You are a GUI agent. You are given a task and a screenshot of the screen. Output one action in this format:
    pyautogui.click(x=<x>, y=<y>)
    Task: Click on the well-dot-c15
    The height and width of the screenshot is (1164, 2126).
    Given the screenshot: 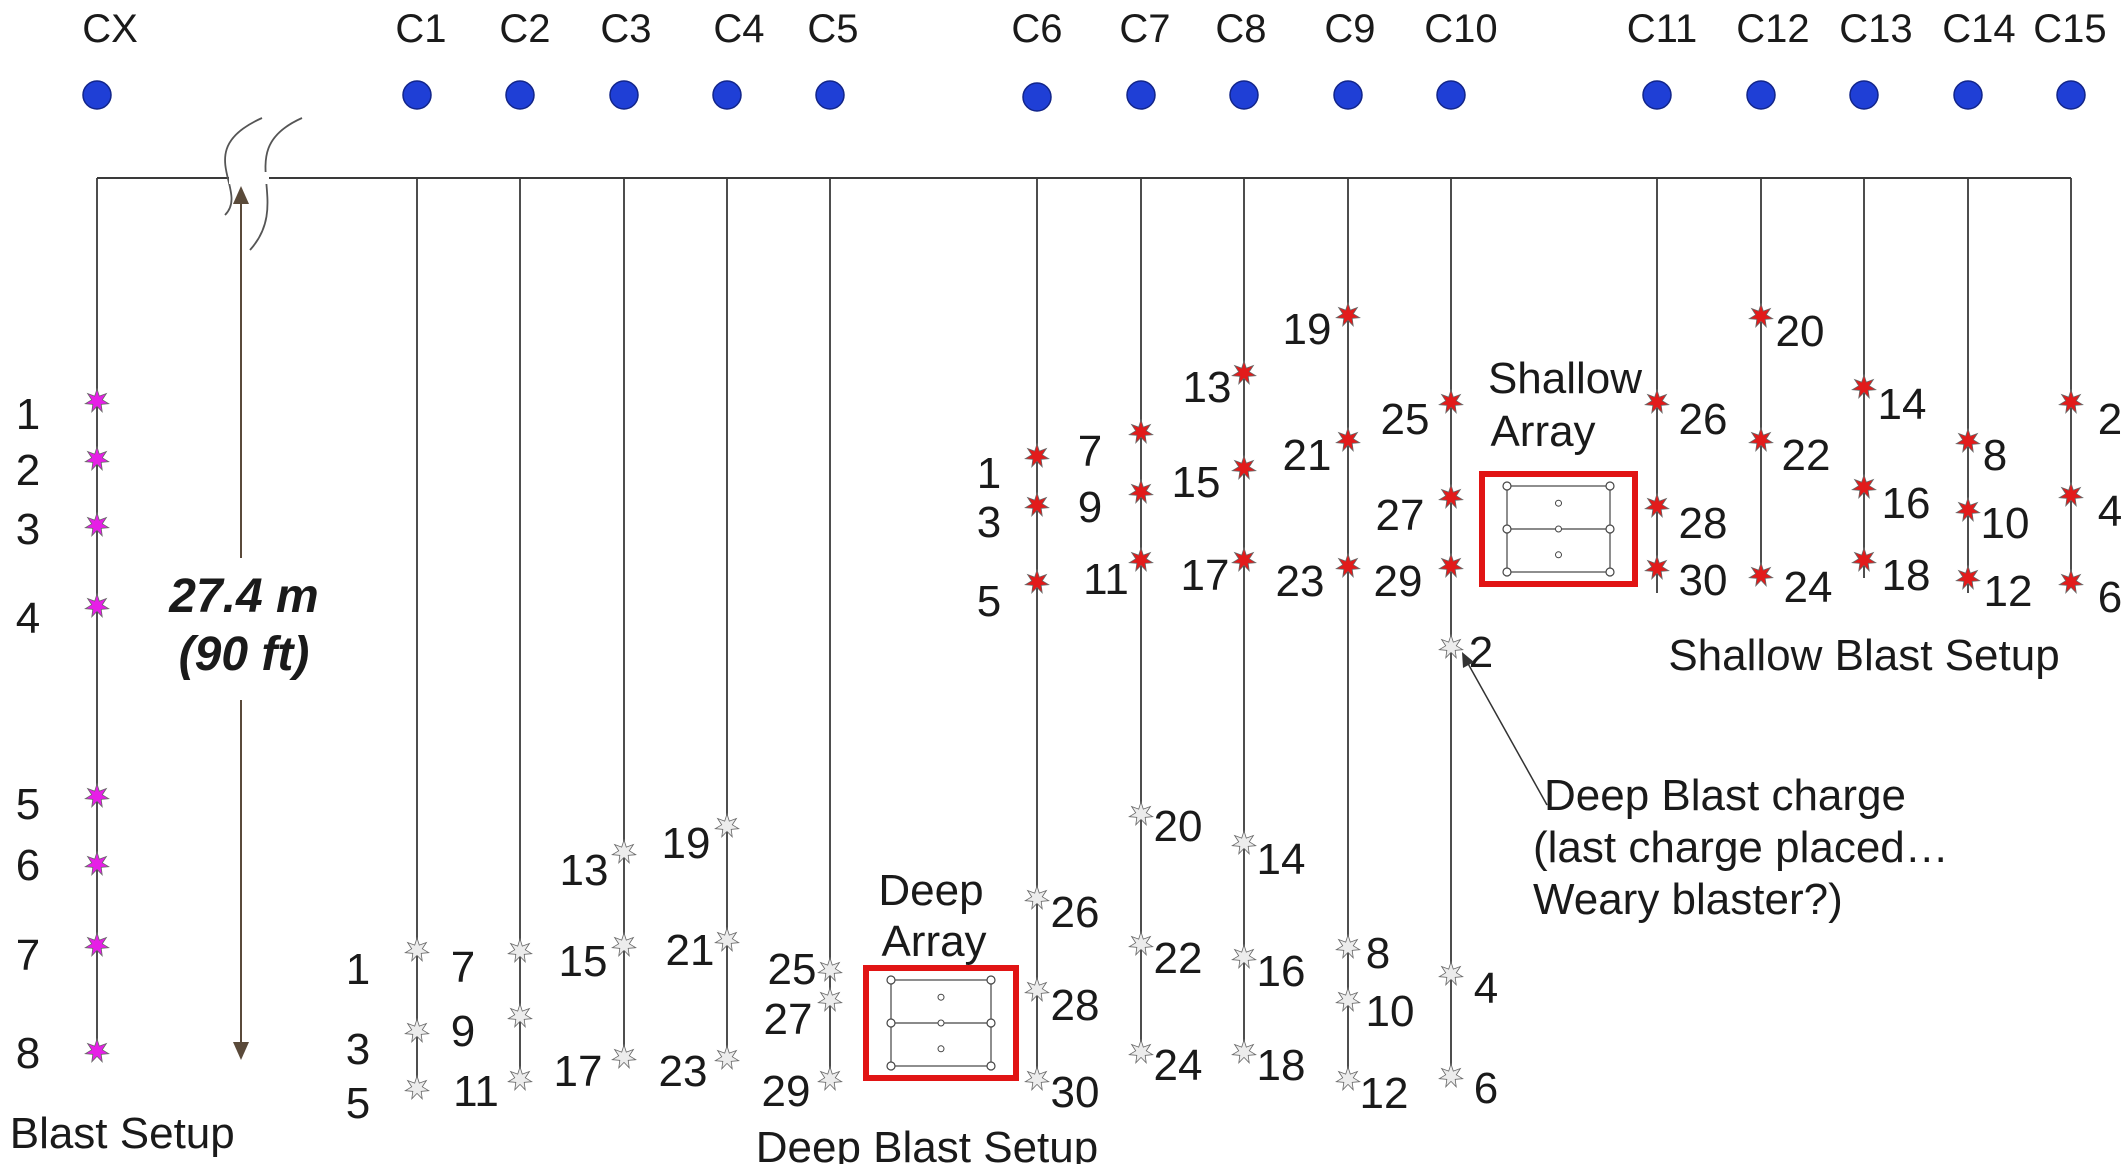 What is the action you would take?
    pyautogui.click(x=2071, y=95)
    